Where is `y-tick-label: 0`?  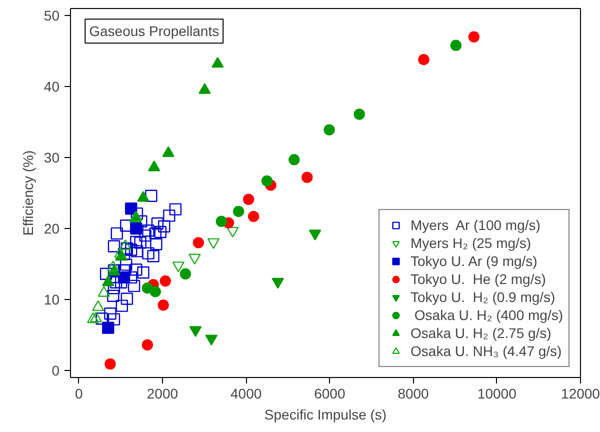 y-tick-label: 0 is located at coordinates (56, 370).